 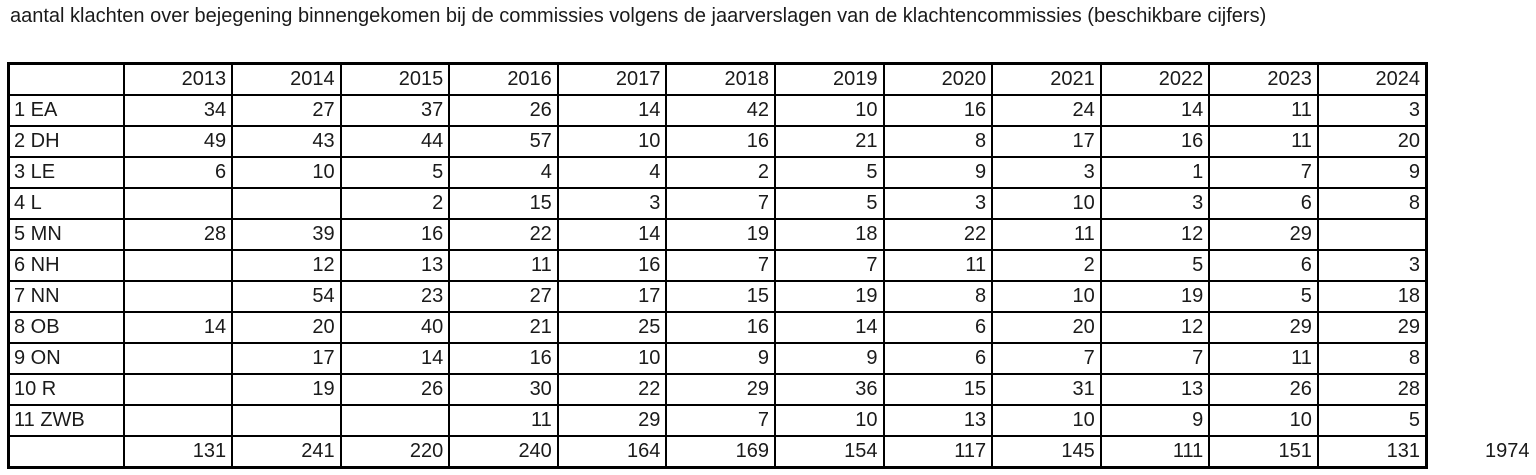 What do you see at coordinates (829, 79) in the screenshot?
I see `year-header-2019: 2019` at bounding box center [829, 79].